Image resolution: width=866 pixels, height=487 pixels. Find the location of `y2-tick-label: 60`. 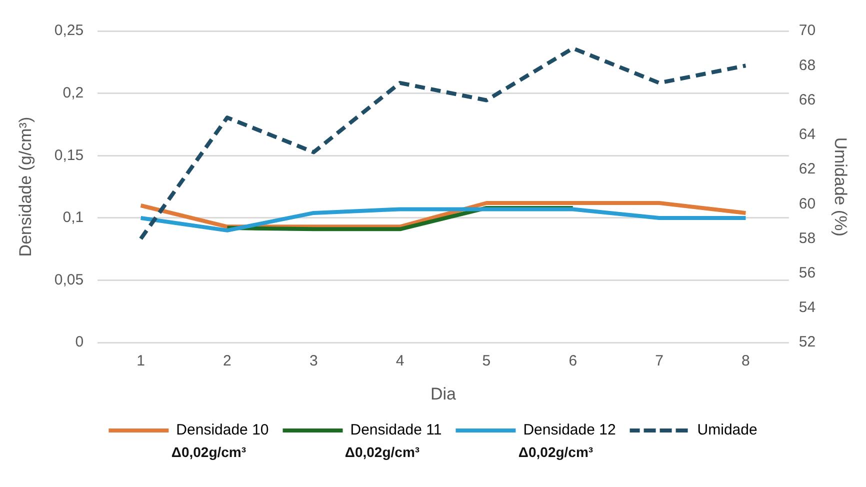

y2-tick-label: 60 is located at coordinates (807, 203).